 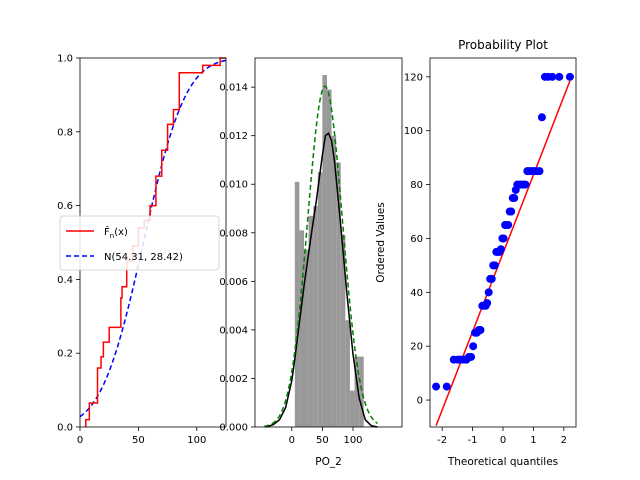 What do you see at coordinates (416, 293) in the screenshot?
I see `y-tick-label: 40` at bounding box center [416, 293].